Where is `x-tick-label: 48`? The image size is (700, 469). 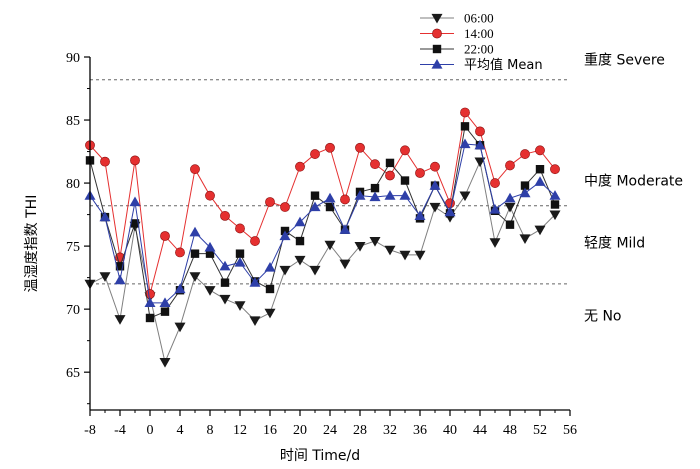 x-tick-label: 48 is located at coordinates (510, 430).